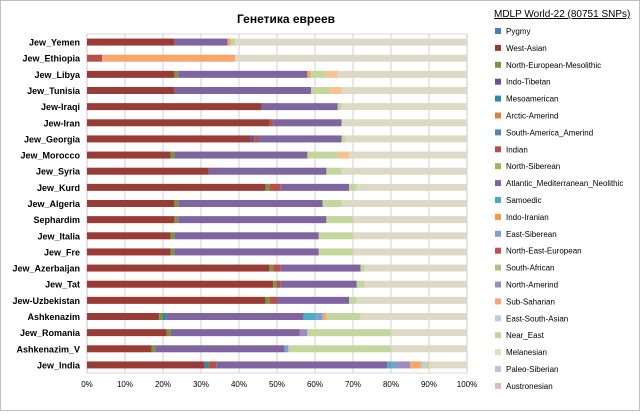  Describe the element at coordinates (279, 384) in the screenshot. I see `x-axis-labels: 0% 10% 20% 30% 40% 50% 60% 70% 80% 90% 100%` at that location.